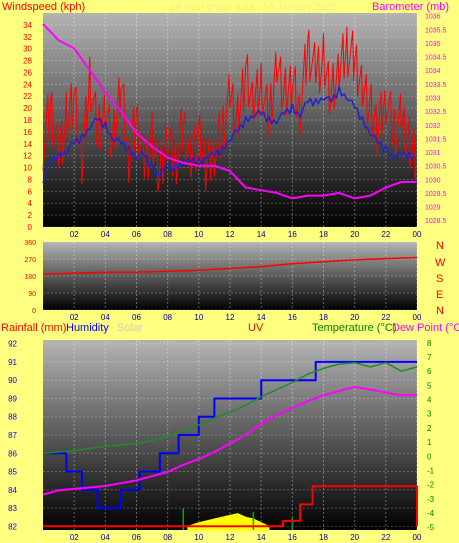  What do you see at coordinates (27, 168) in the screenshot?
I see `y-left-tick-label: 10` at bounding box center [27, 168].